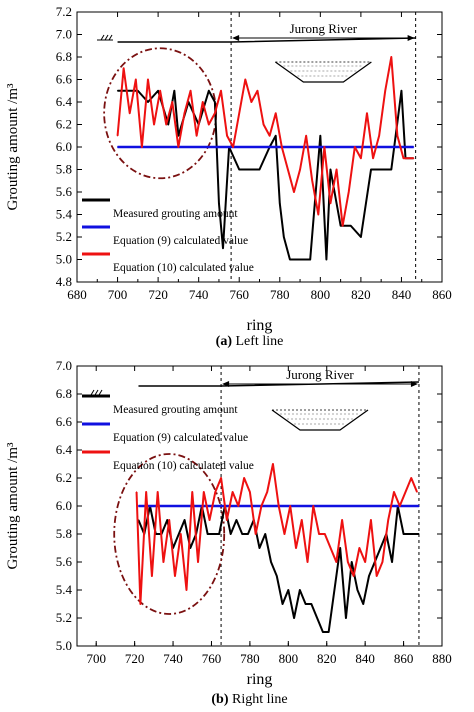 Image resolution: width=474 pixels, height=712 pixels. Describe the element at coordinates (96, 392) in the screenshot. I see `chart-b-ground-marker-hatch` at that location.